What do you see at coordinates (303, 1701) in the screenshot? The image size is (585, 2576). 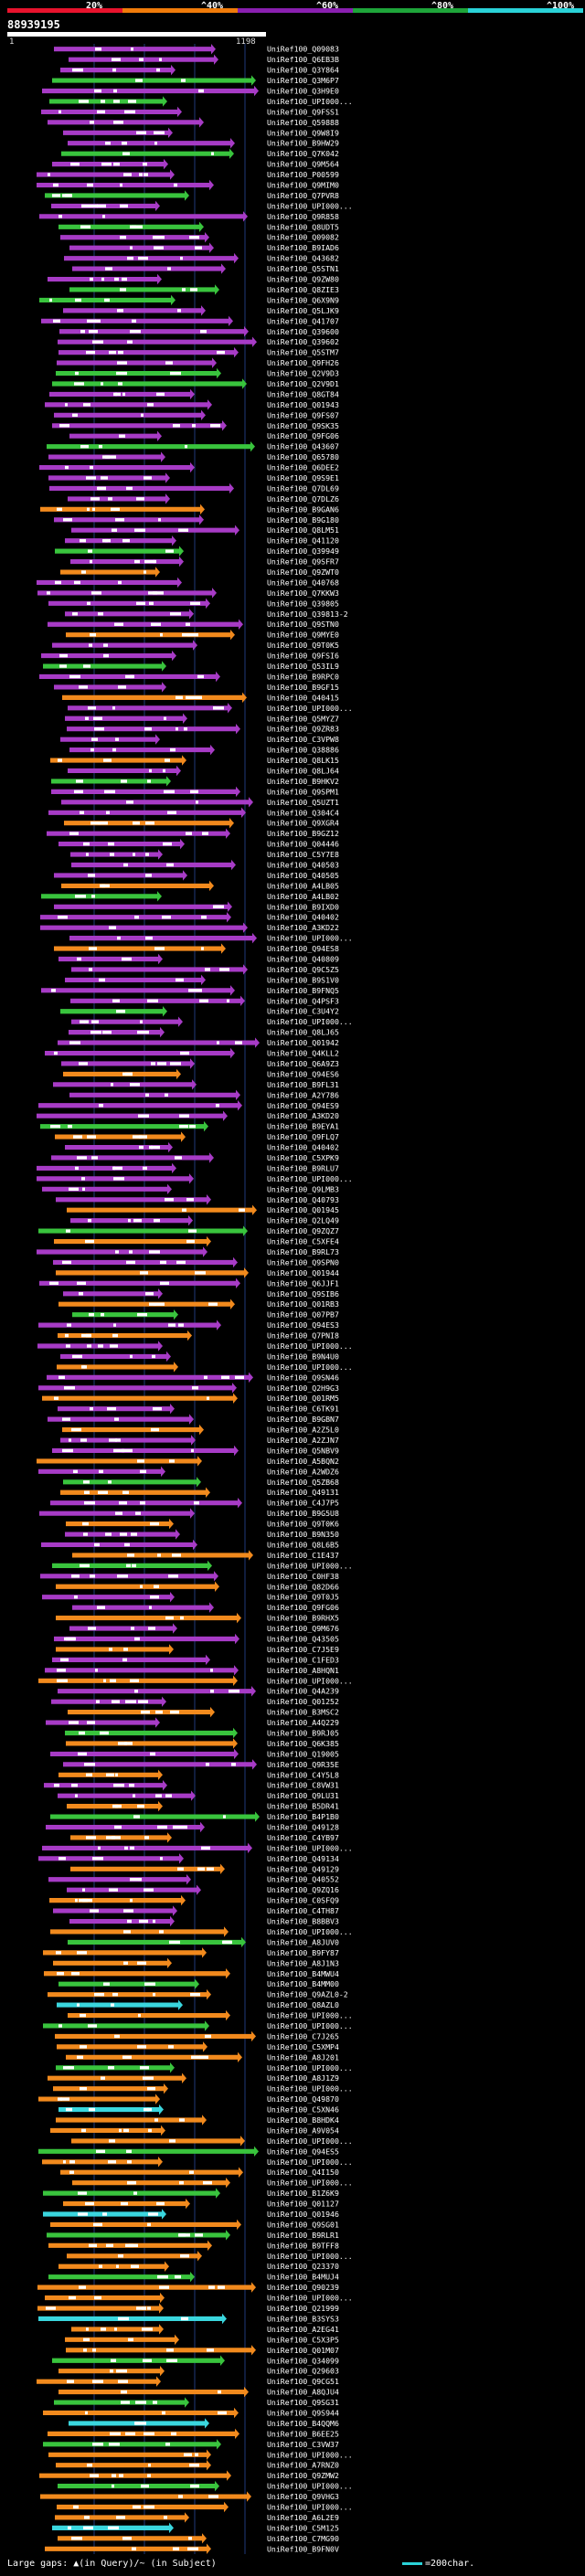 I see `hit-label: UniRef100_Q01252` at bounding box center [303, 1701].